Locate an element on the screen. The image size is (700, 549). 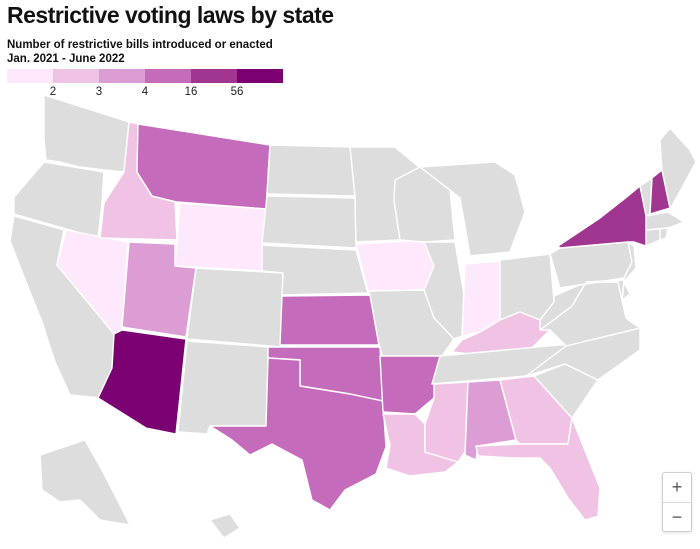
state-ar is located at coordinates (411, 385).